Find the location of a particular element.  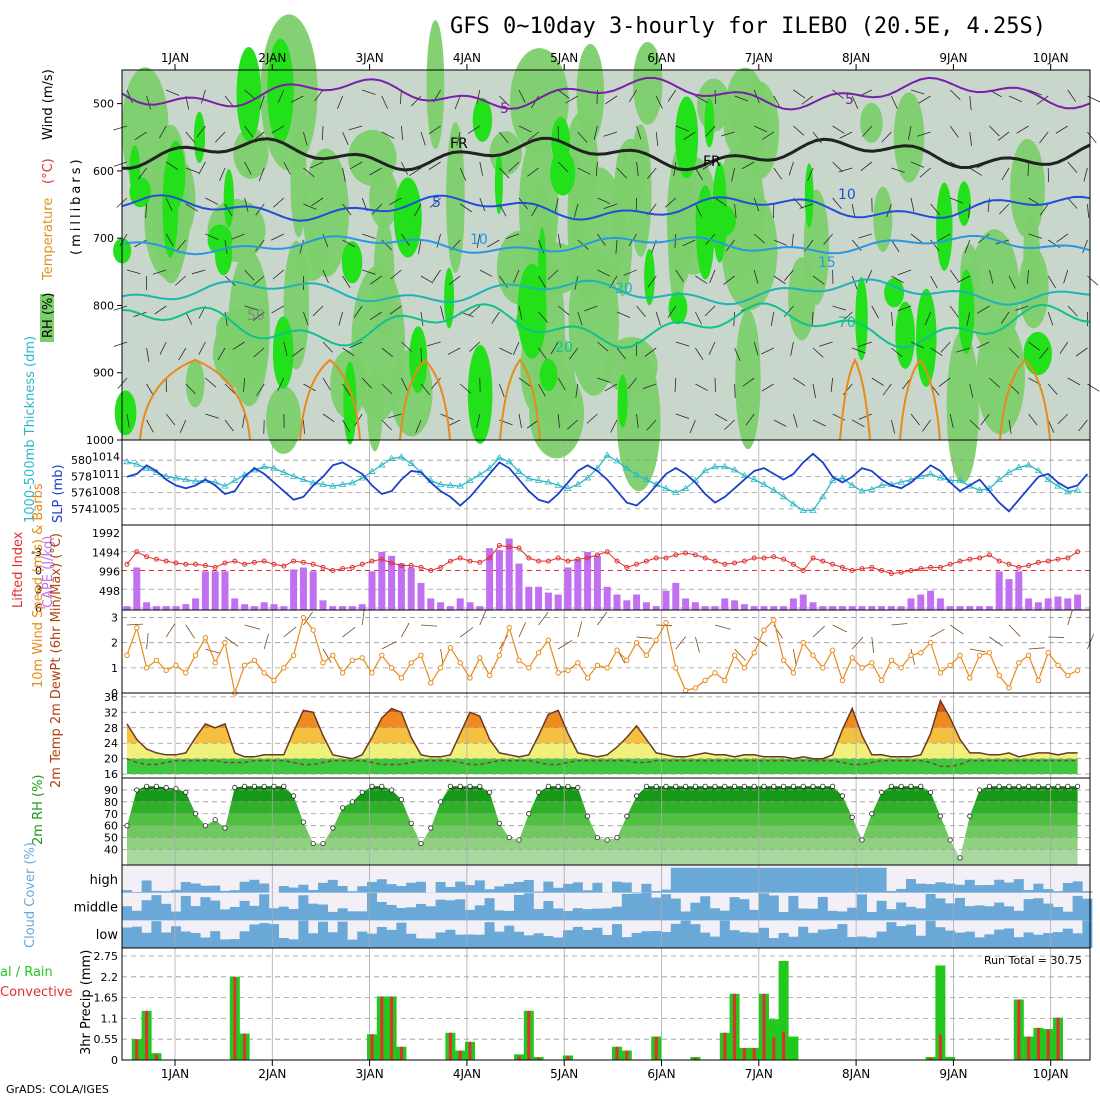

rh-band is located at coordinates (602, 857).